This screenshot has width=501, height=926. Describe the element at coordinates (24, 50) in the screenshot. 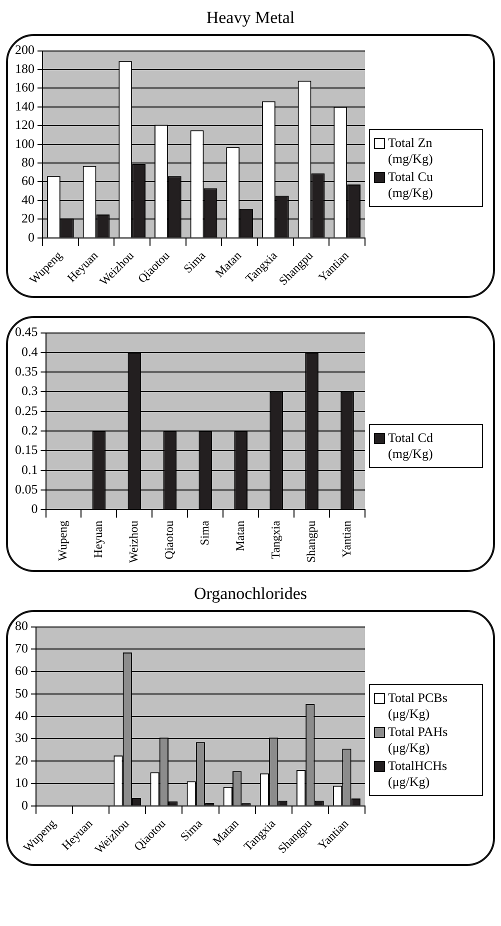

I see `y-tick-label: 200` at that location.